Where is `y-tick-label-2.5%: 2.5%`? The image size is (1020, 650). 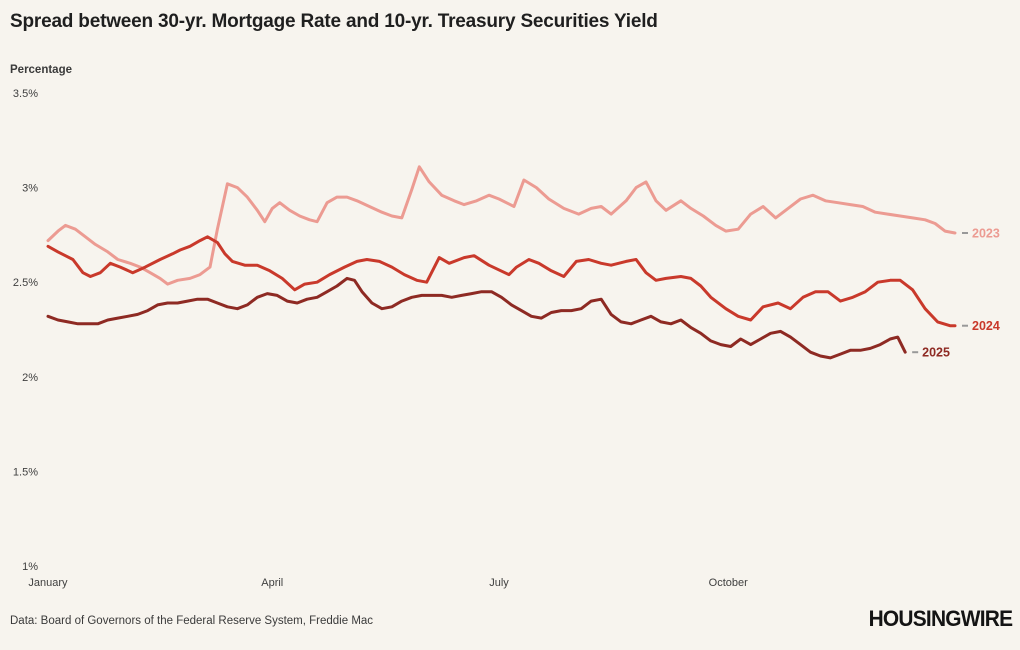
y-tick-label-2.5%: 2.5% is located at coordinates (25, 283).